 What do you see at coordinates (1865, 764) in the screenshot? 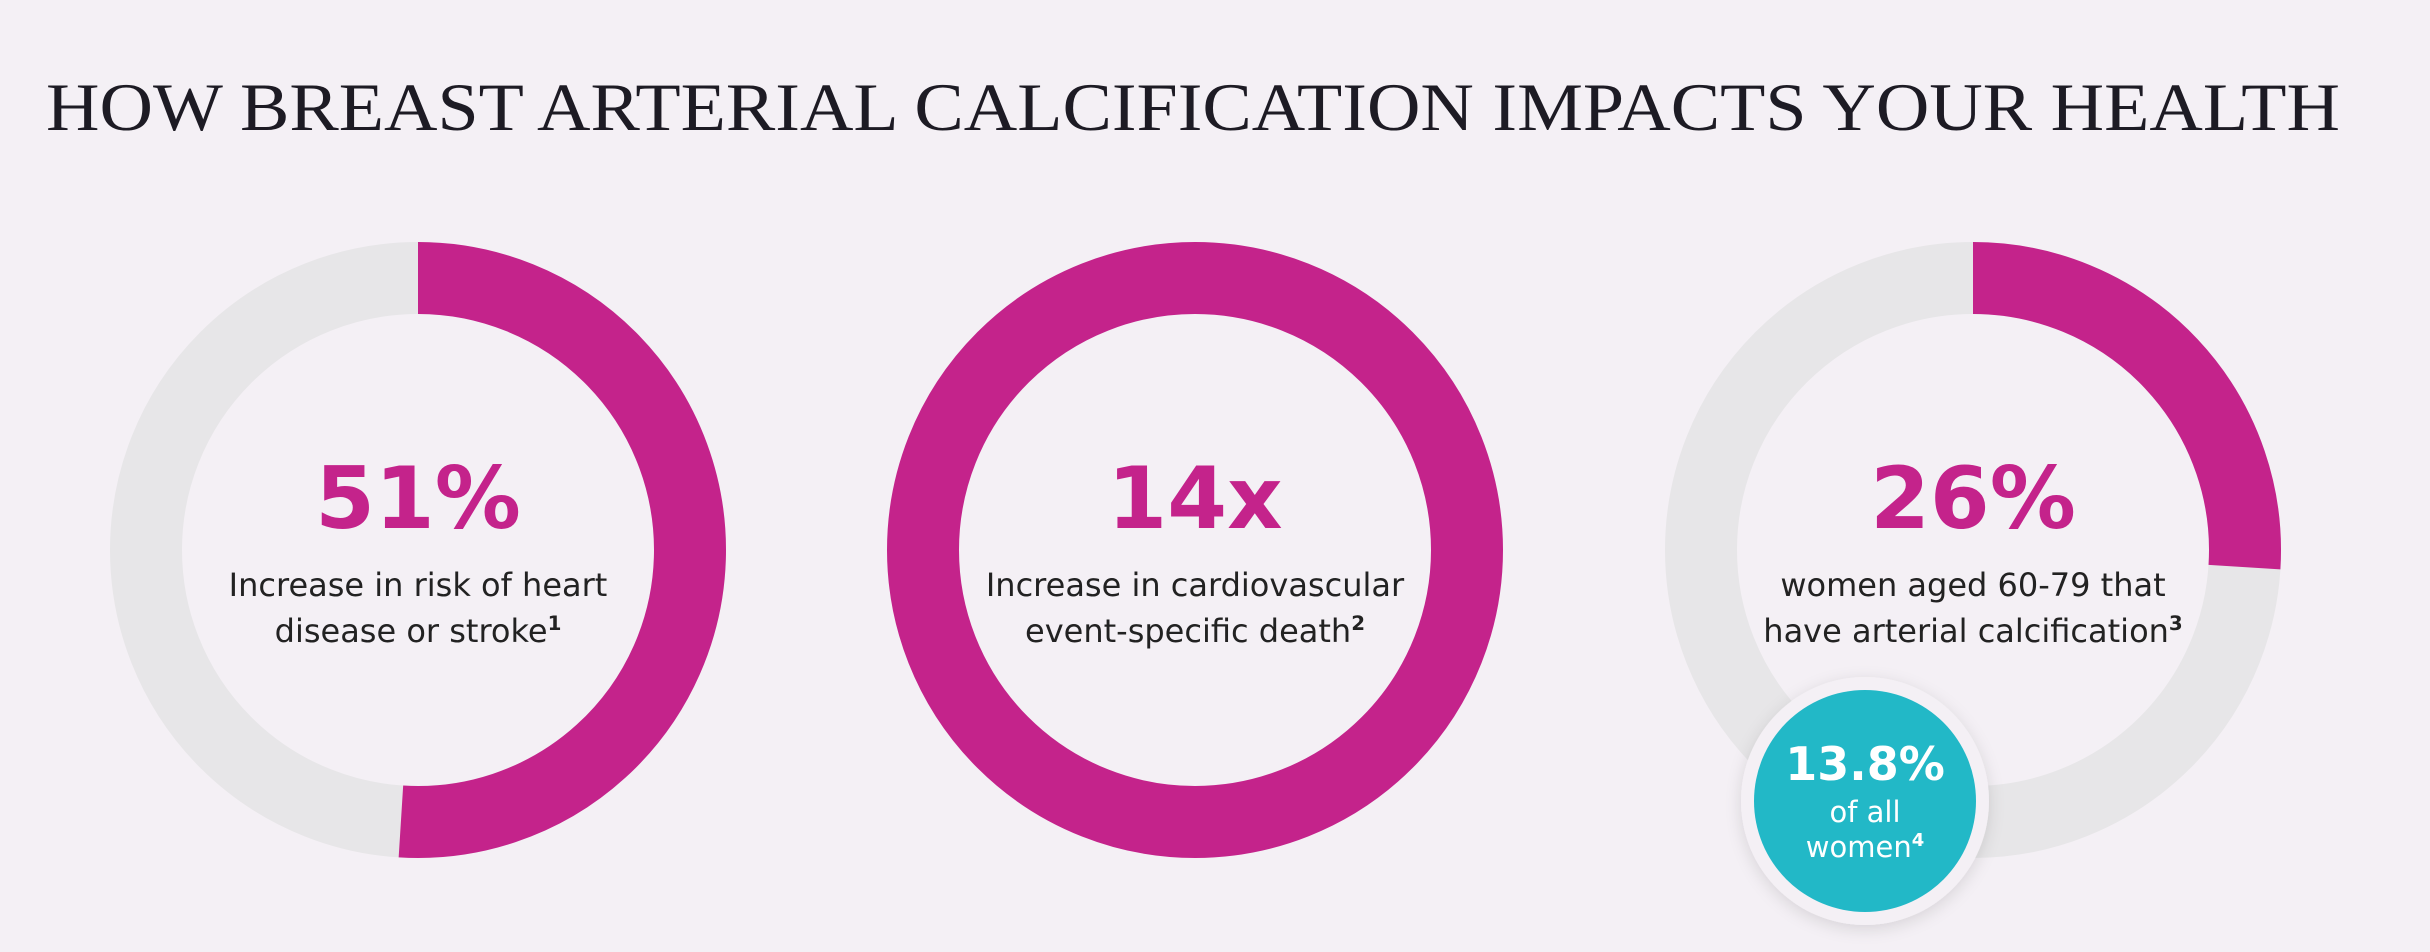
I see `callout-value: 13.8%` at bounding box center [1865, 764].